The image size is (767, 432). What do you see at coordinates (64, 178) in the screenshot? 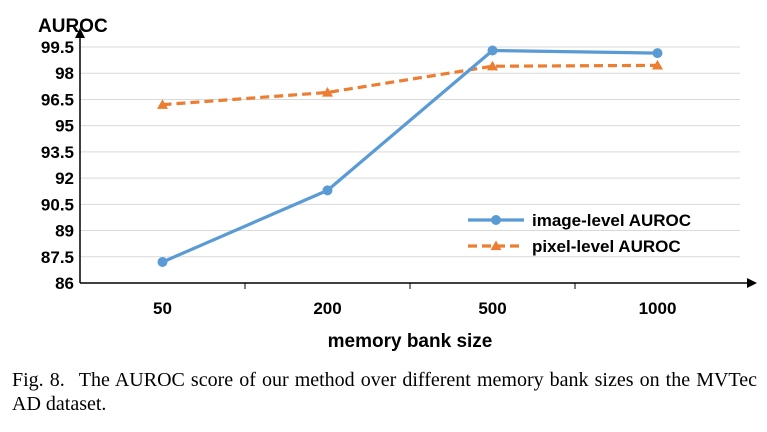
I see `y-tick-label: 92` at bounding box center [64, 178].